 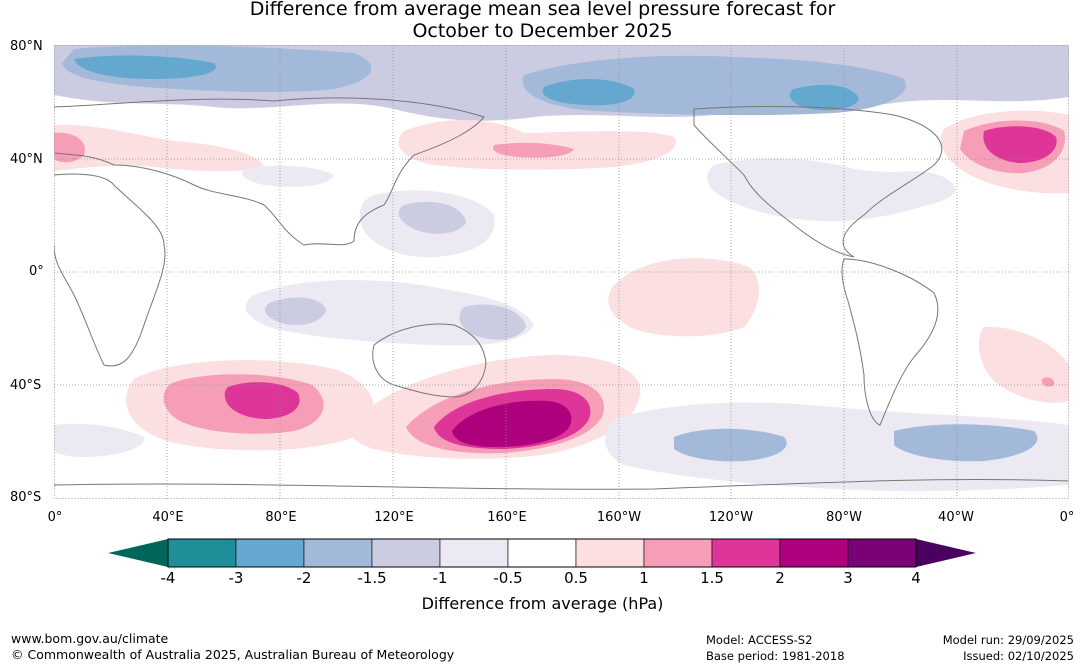 What do you see at coordinates (759, 640) in the screenshot?
I see `footer-model: Model: ACCESS-S2` at bounding box center [759, 640].